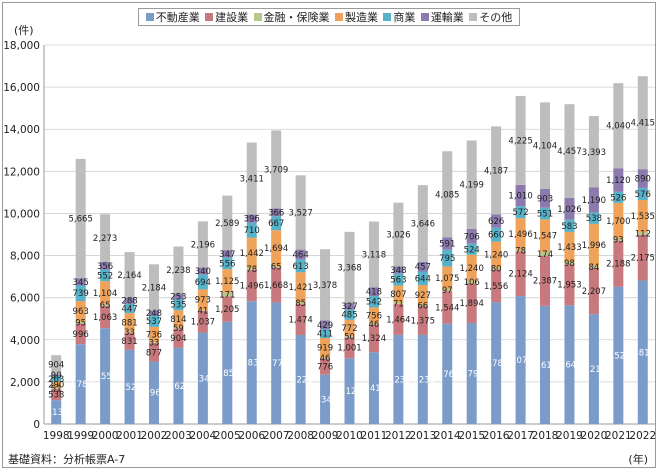 Image resolution: width=660 pixels, height=472 pixels. What do you see at coordinates (300, 436) in the screenshot?
I see `x-tick-label: 2008` at bounding box center [300, 436].